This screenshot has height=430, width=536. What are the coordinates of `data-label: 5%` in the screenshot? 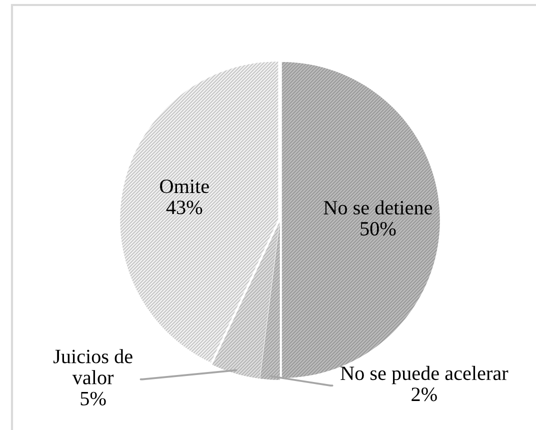 It's located at (93, 399).